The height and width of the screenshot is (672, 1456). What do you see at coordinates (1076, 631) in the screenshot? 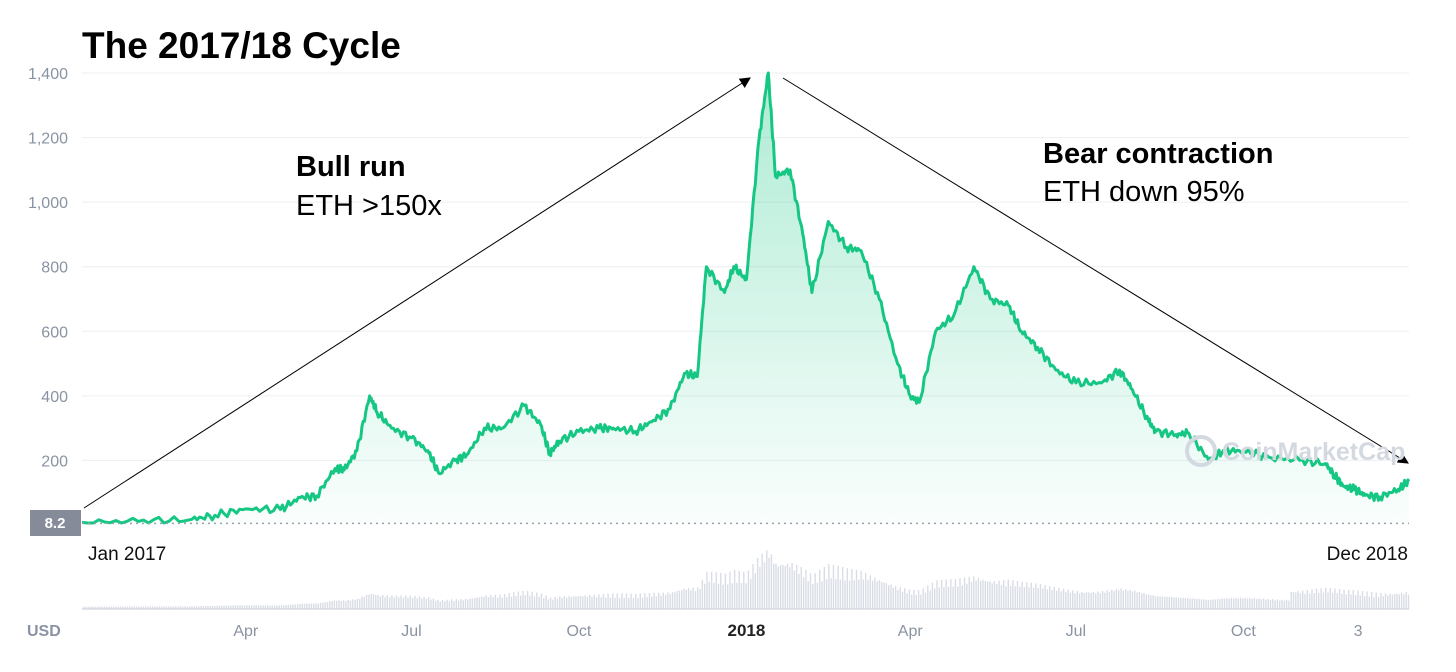
I see `x-tick-label: Jul` at bounding box center [1076, 631].